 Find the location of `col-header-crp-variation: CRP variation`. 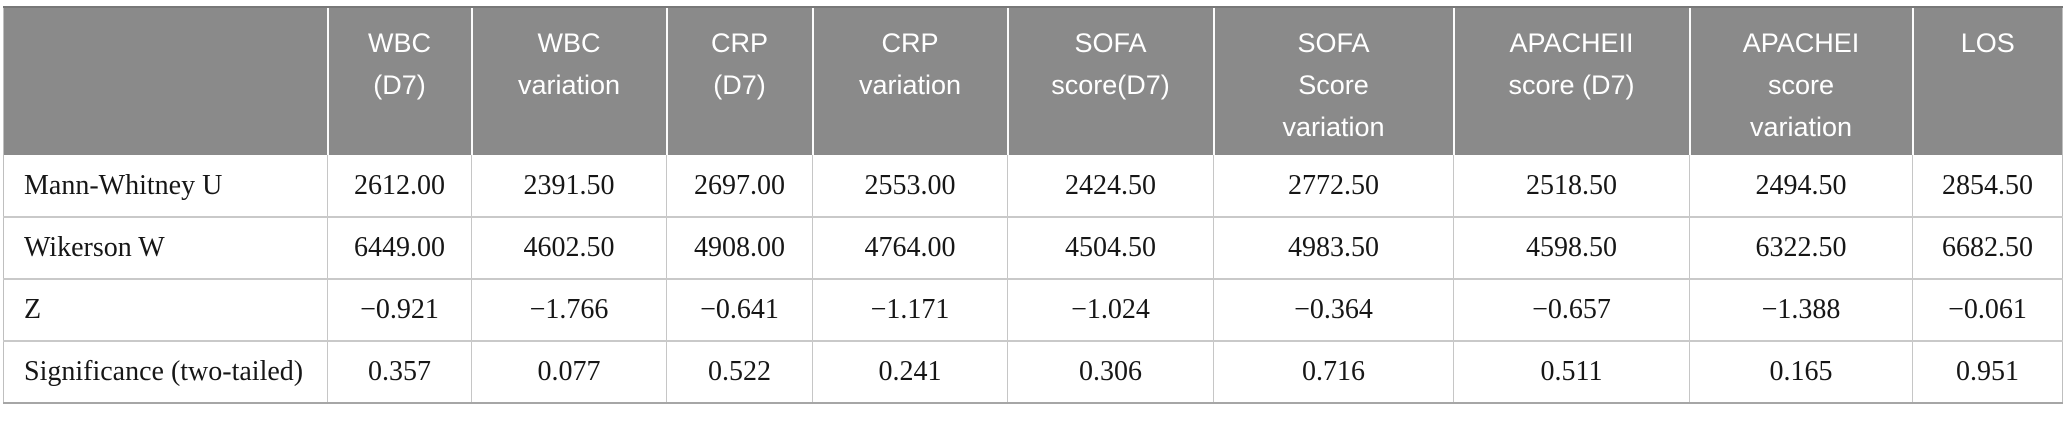

col-header-crp-variation: CRP variation is located at coordinates (909, 80).